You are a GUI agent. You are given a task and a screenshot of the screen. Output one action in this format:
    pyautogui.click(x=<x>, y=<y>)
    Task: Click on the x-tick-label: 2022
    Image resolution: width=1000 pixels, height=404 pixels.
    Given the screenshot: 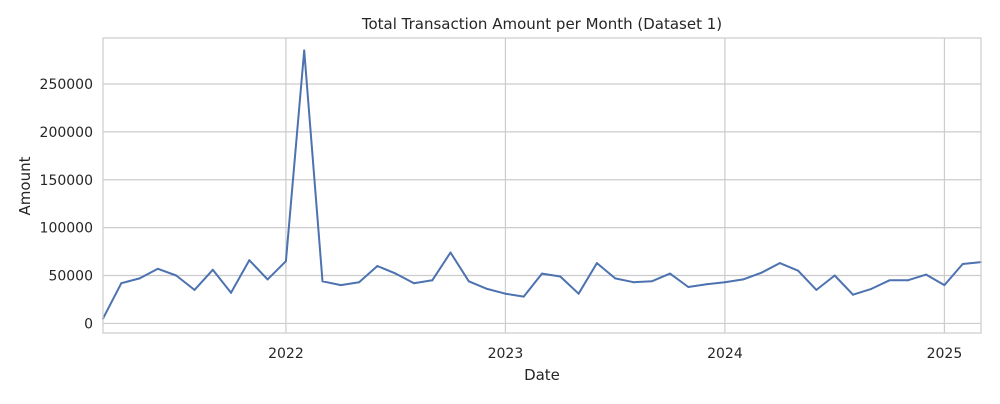 What is the action you would take?
    pyautogui.click(x=286, y=354)
    